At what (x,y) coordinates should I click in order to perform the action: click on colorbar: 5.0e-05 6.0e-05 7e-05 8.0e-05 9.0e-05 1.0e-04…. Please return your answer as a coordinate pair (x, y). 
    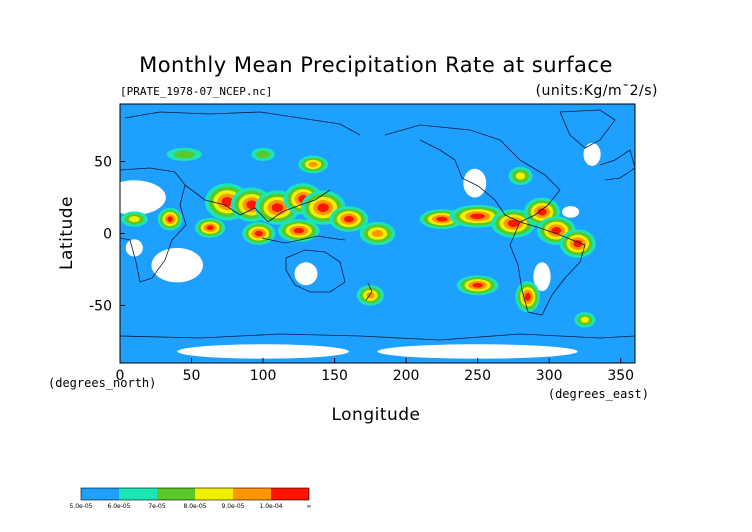
    Looking at the image, I should click on (190, 498).